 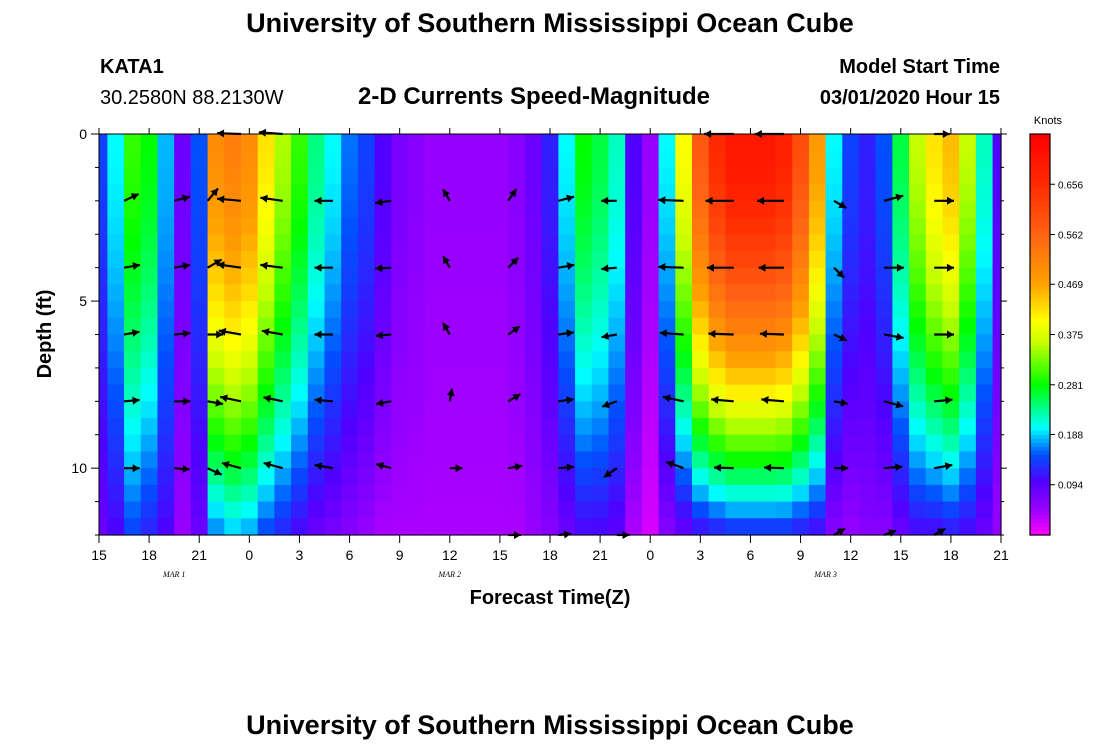 I want to click on colorbar-tick-label: 0.188, so click(x=1070, y=435).